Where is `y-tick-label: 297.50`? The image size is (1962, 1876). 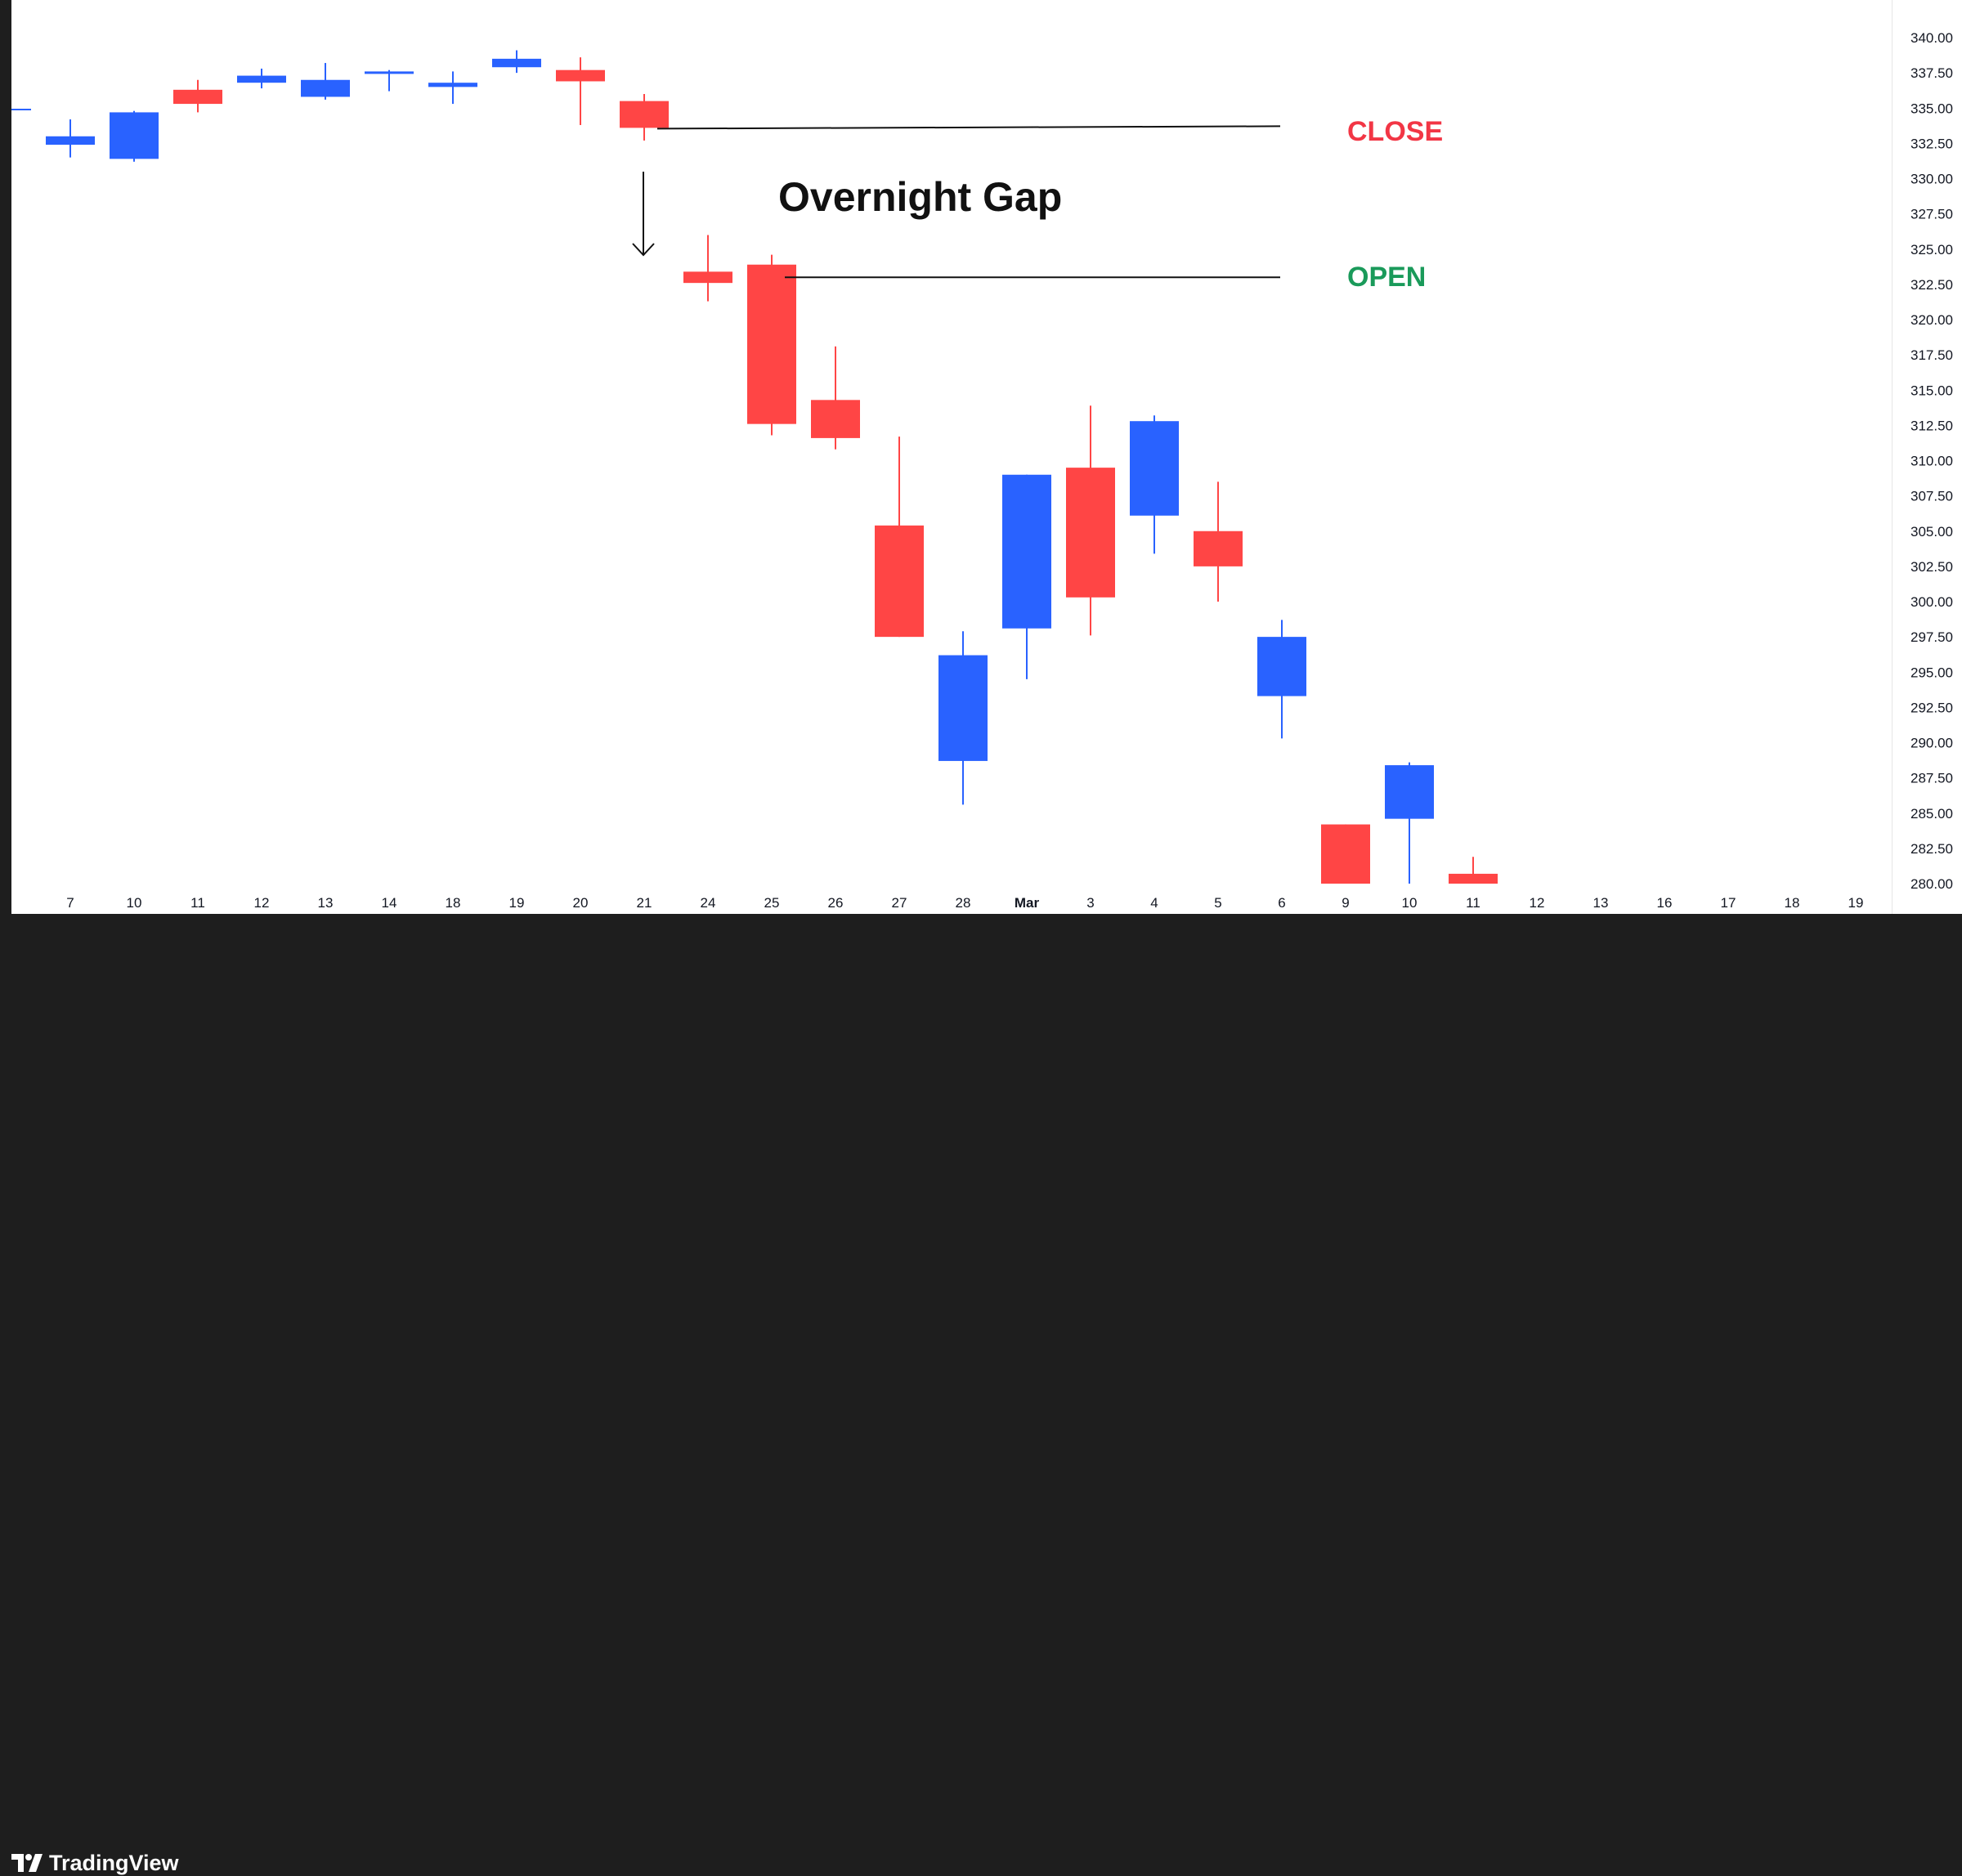
y-tick-label: 297.50 is located at coordinates (1931, 637).